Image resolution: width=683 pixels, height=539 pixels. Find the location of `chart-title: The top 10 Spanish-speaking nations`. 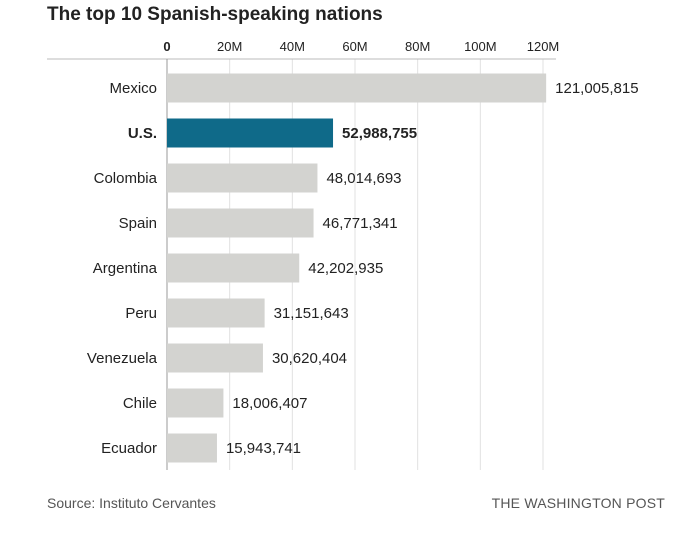

chart-title: The top 10 Spanish-speaking nations is located at coordinates (215, 14).